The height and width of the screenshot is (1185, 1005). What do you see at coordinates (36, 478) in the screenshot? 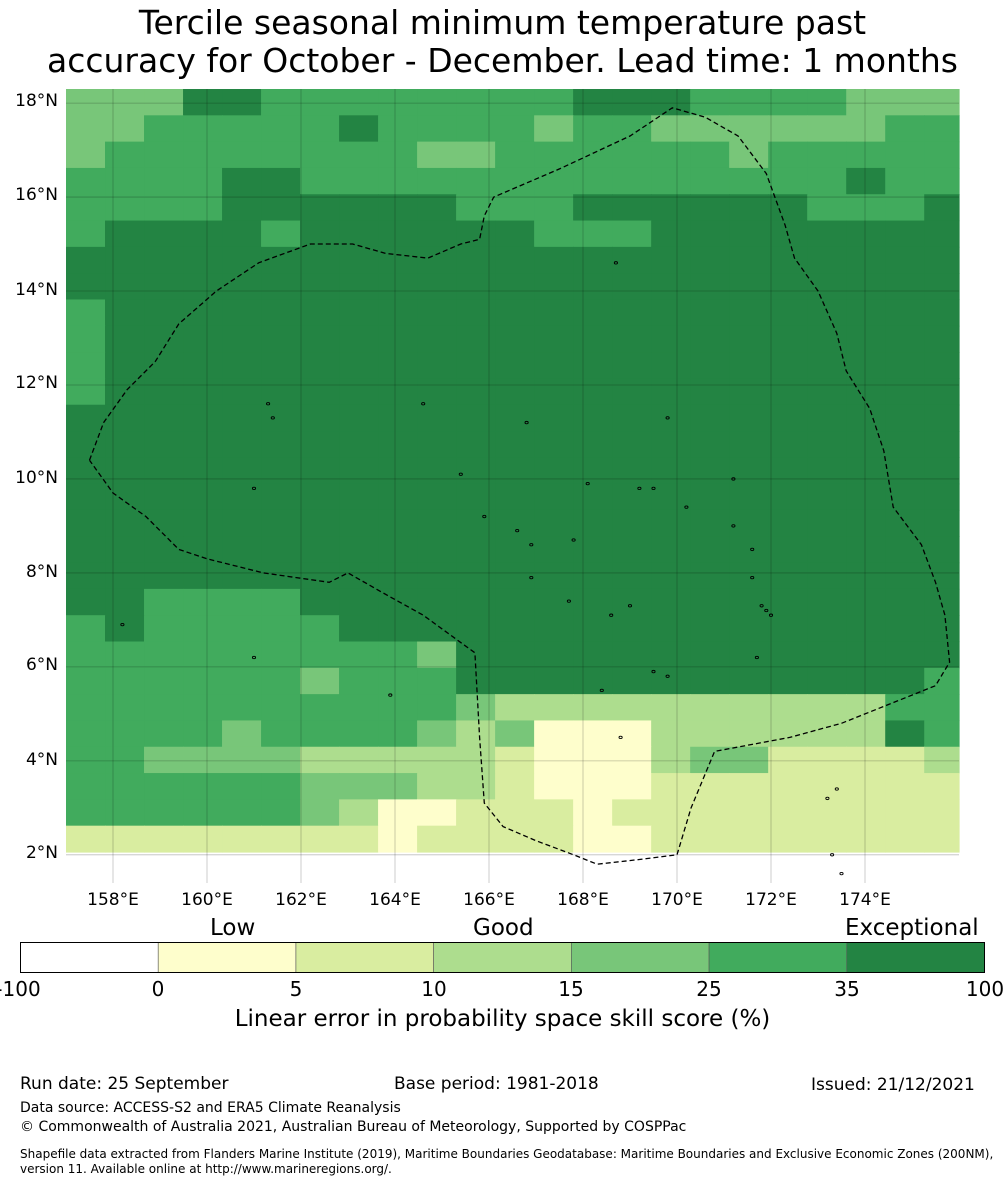
I see `lat-label-10n: 10°N` at bounding box center [36, 478].